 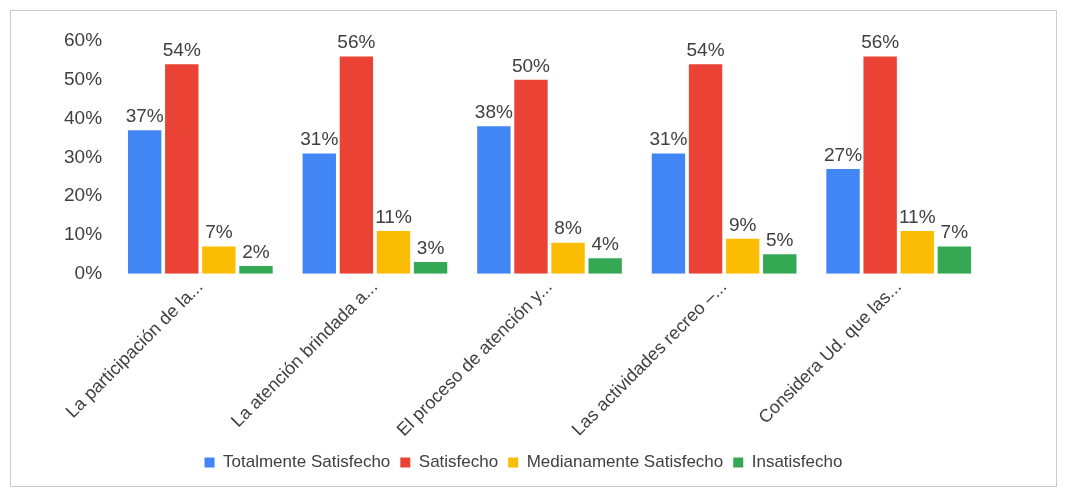 What do you see at coordinates (430, 247) in the screenshot?
I see `data-label: 3%` at bounding box center [430, 247].